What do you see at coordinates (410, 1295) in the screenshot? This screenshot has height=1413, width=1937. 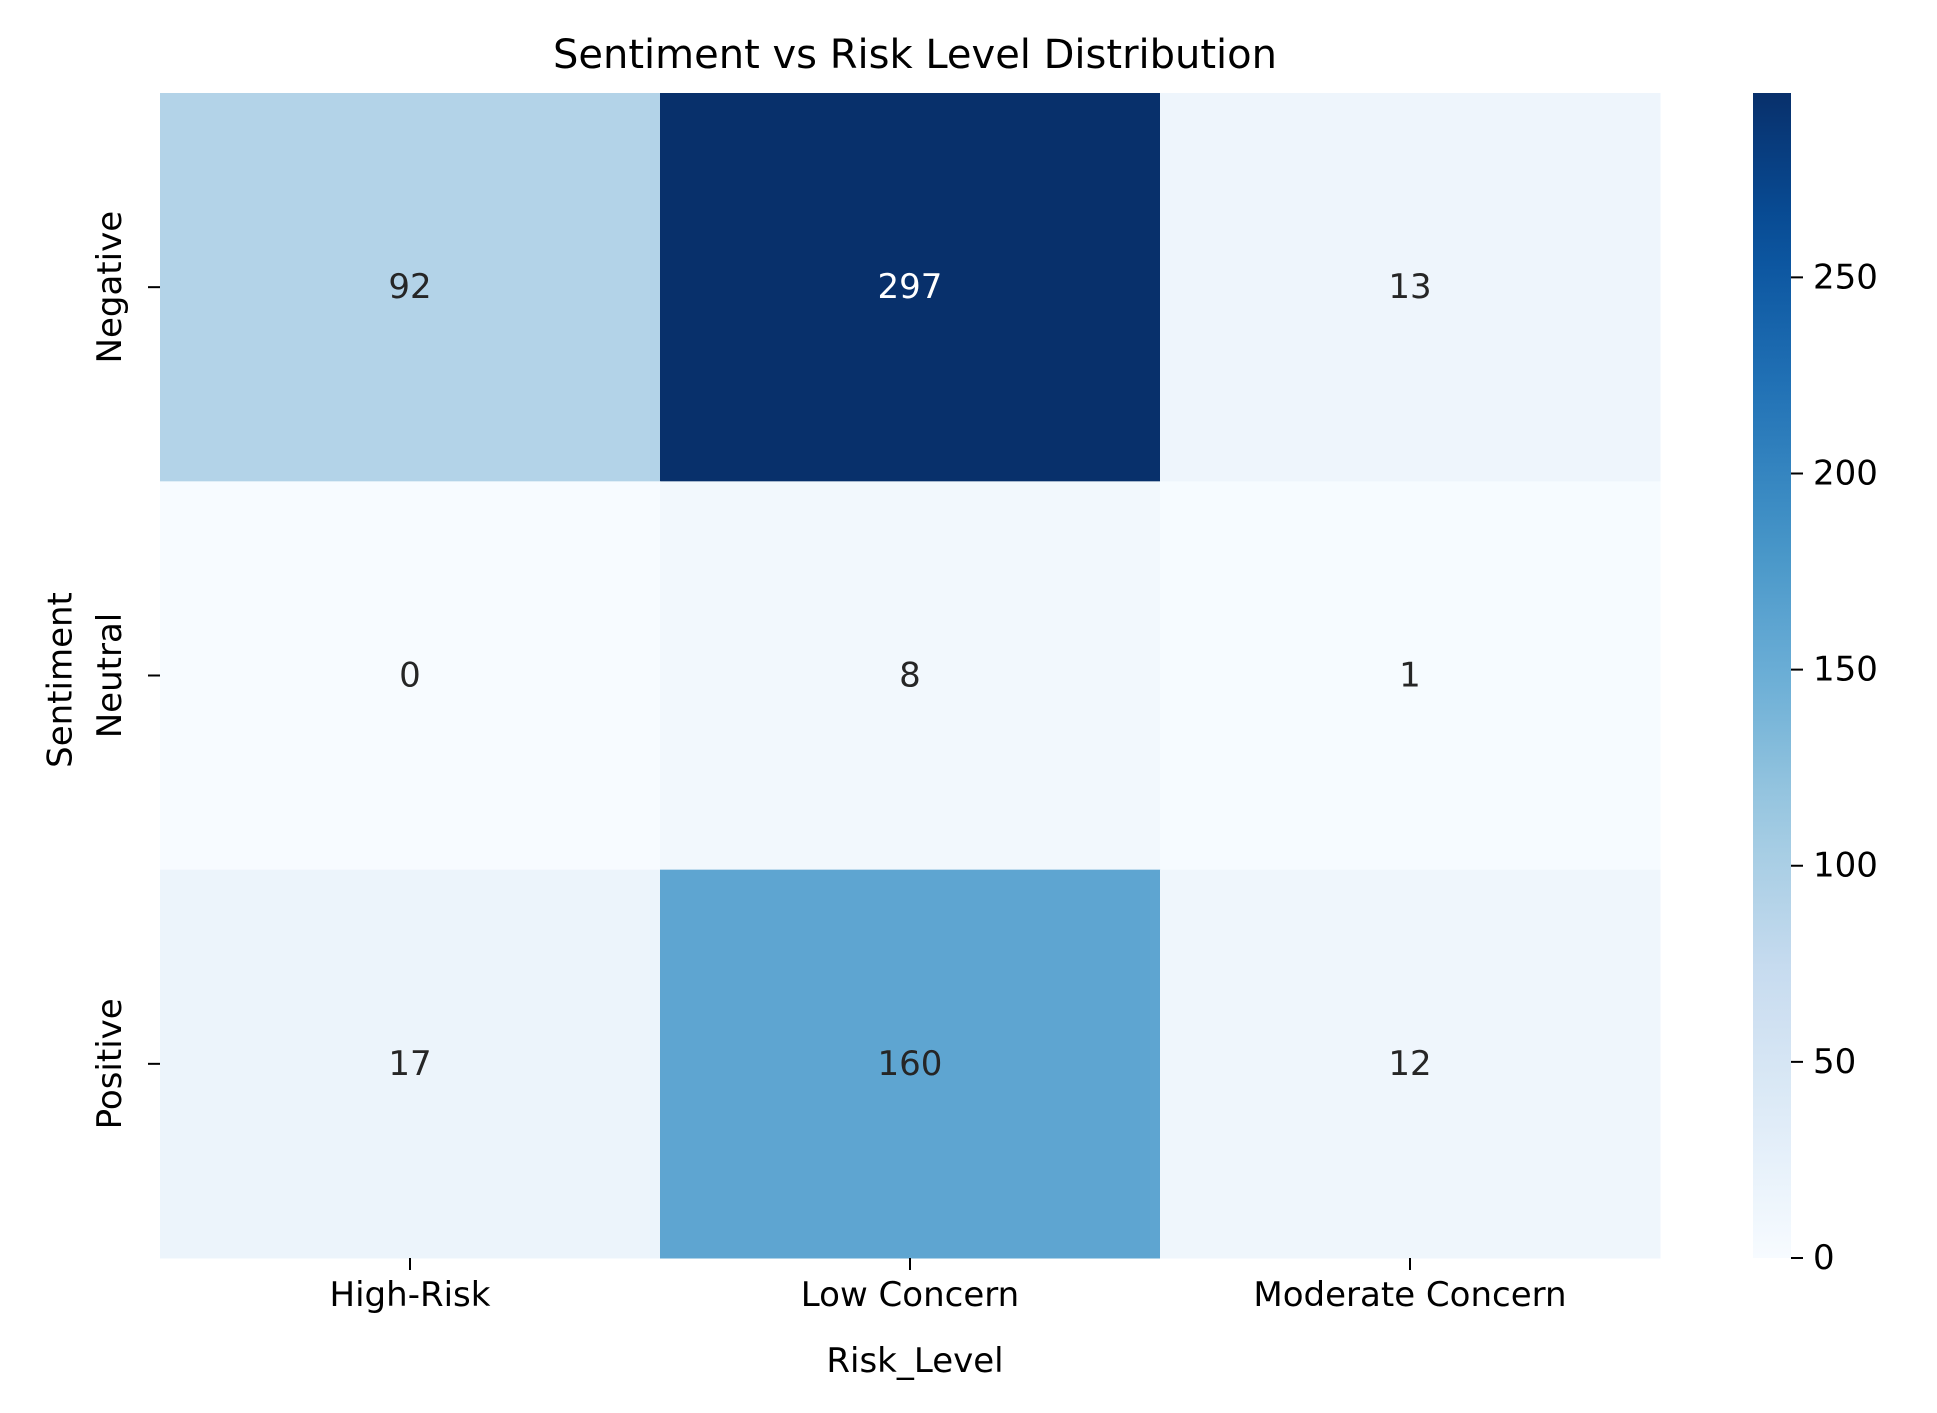 I see `x-tick-label: High-Risk` at bounding box center [410, 1295].